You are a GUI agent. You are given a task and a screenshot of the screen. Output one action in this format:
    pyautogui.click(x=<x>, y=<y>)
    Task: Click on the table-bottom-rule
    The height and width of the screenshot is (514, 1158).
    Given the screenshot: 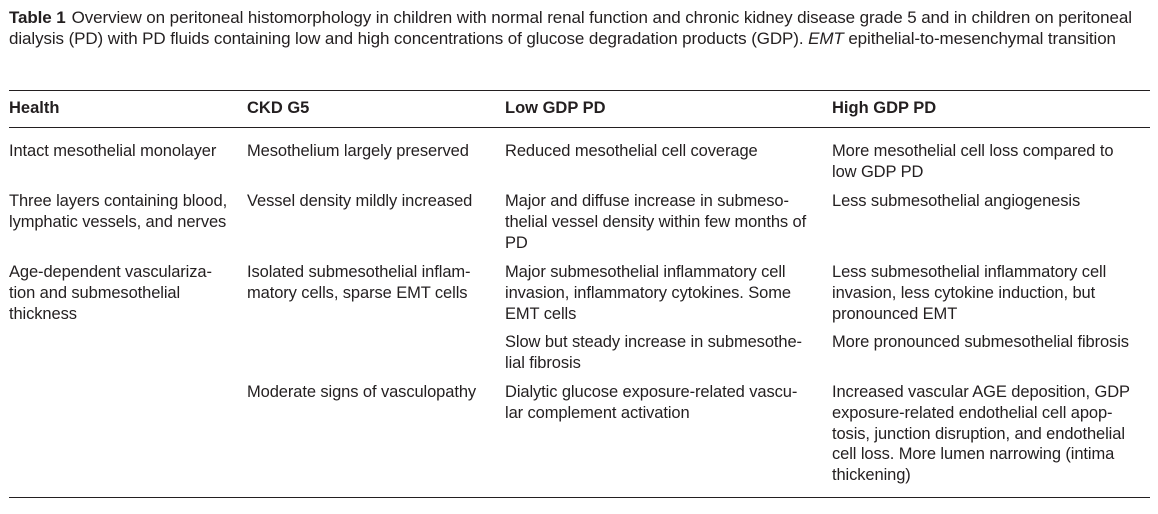 What is the action you would take?
    pyautogui.click(x=579, y=497)
    